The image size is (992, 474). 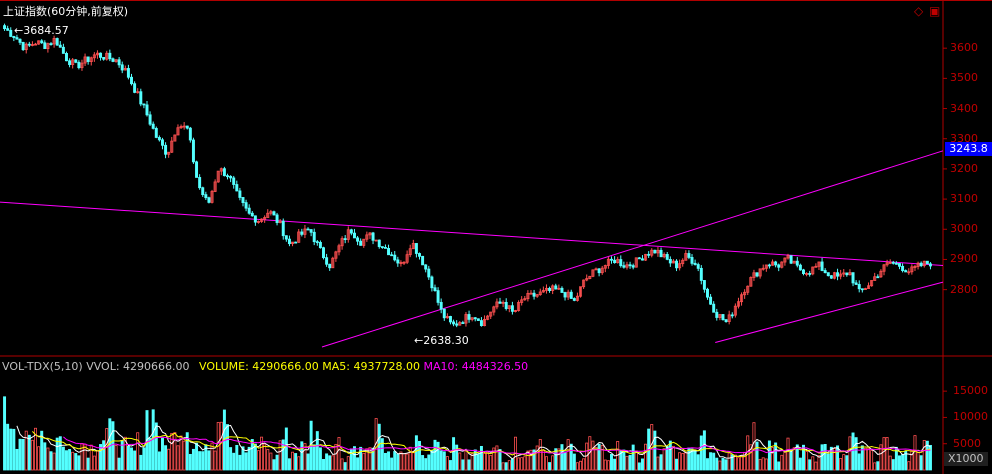 I want to click on axes, so click(x=945, y=246).